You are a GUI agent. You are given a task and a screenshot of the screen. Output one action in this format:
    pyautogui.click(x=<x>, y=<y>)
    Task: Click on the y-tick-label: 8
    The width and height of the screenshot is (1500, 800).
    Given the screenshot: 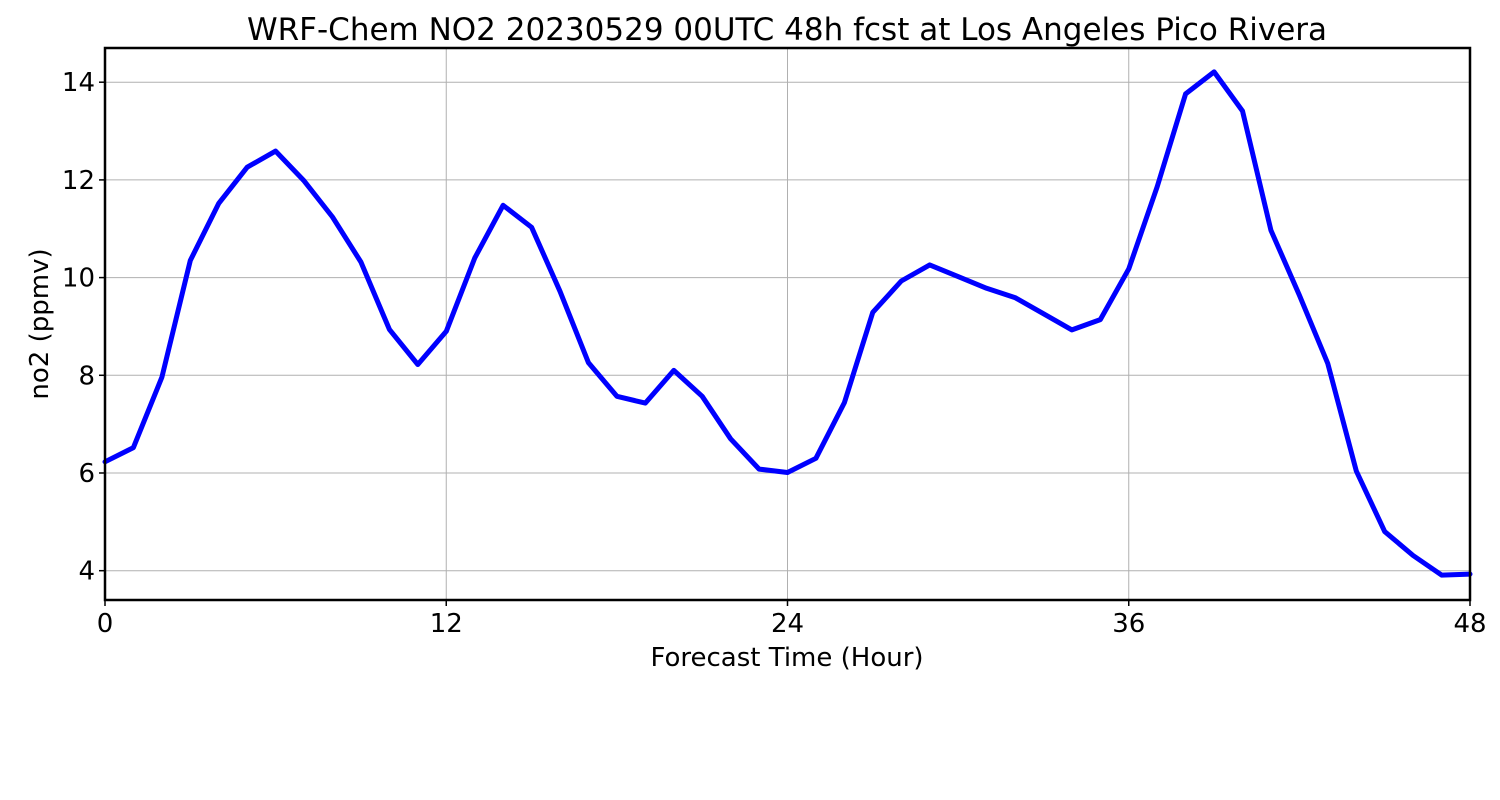 What is the action you would take?
    pyautogui.click(x=86, y=376)
    